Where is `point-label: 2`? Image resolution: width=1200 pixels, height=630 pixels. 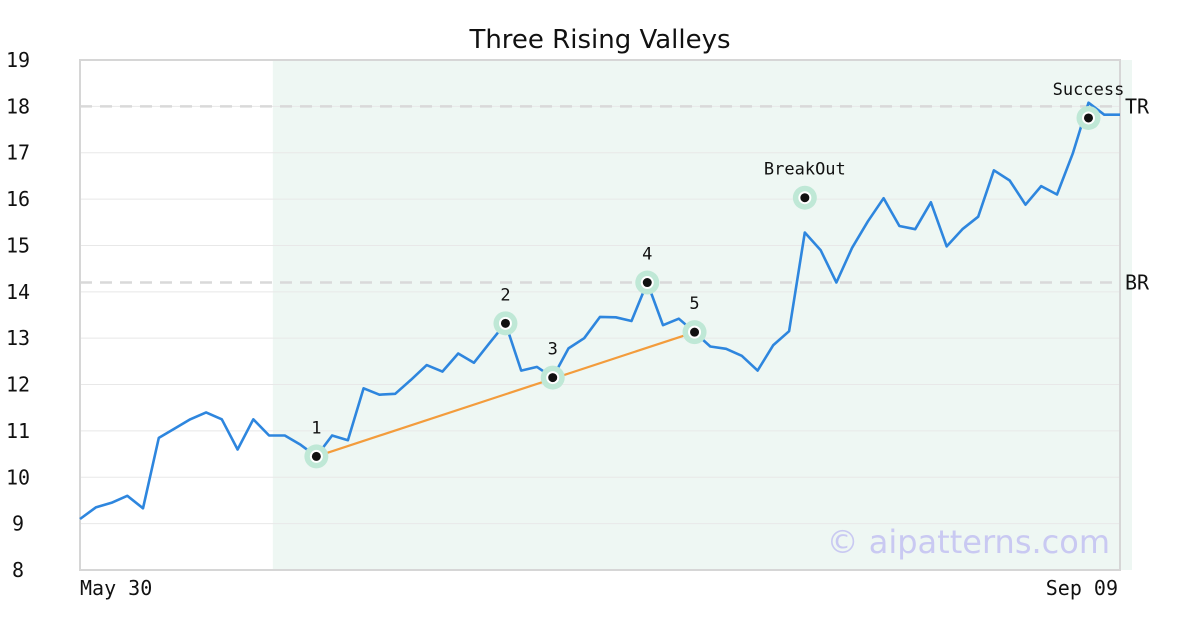
point-label: 2 is located at coordinates (505, 295).